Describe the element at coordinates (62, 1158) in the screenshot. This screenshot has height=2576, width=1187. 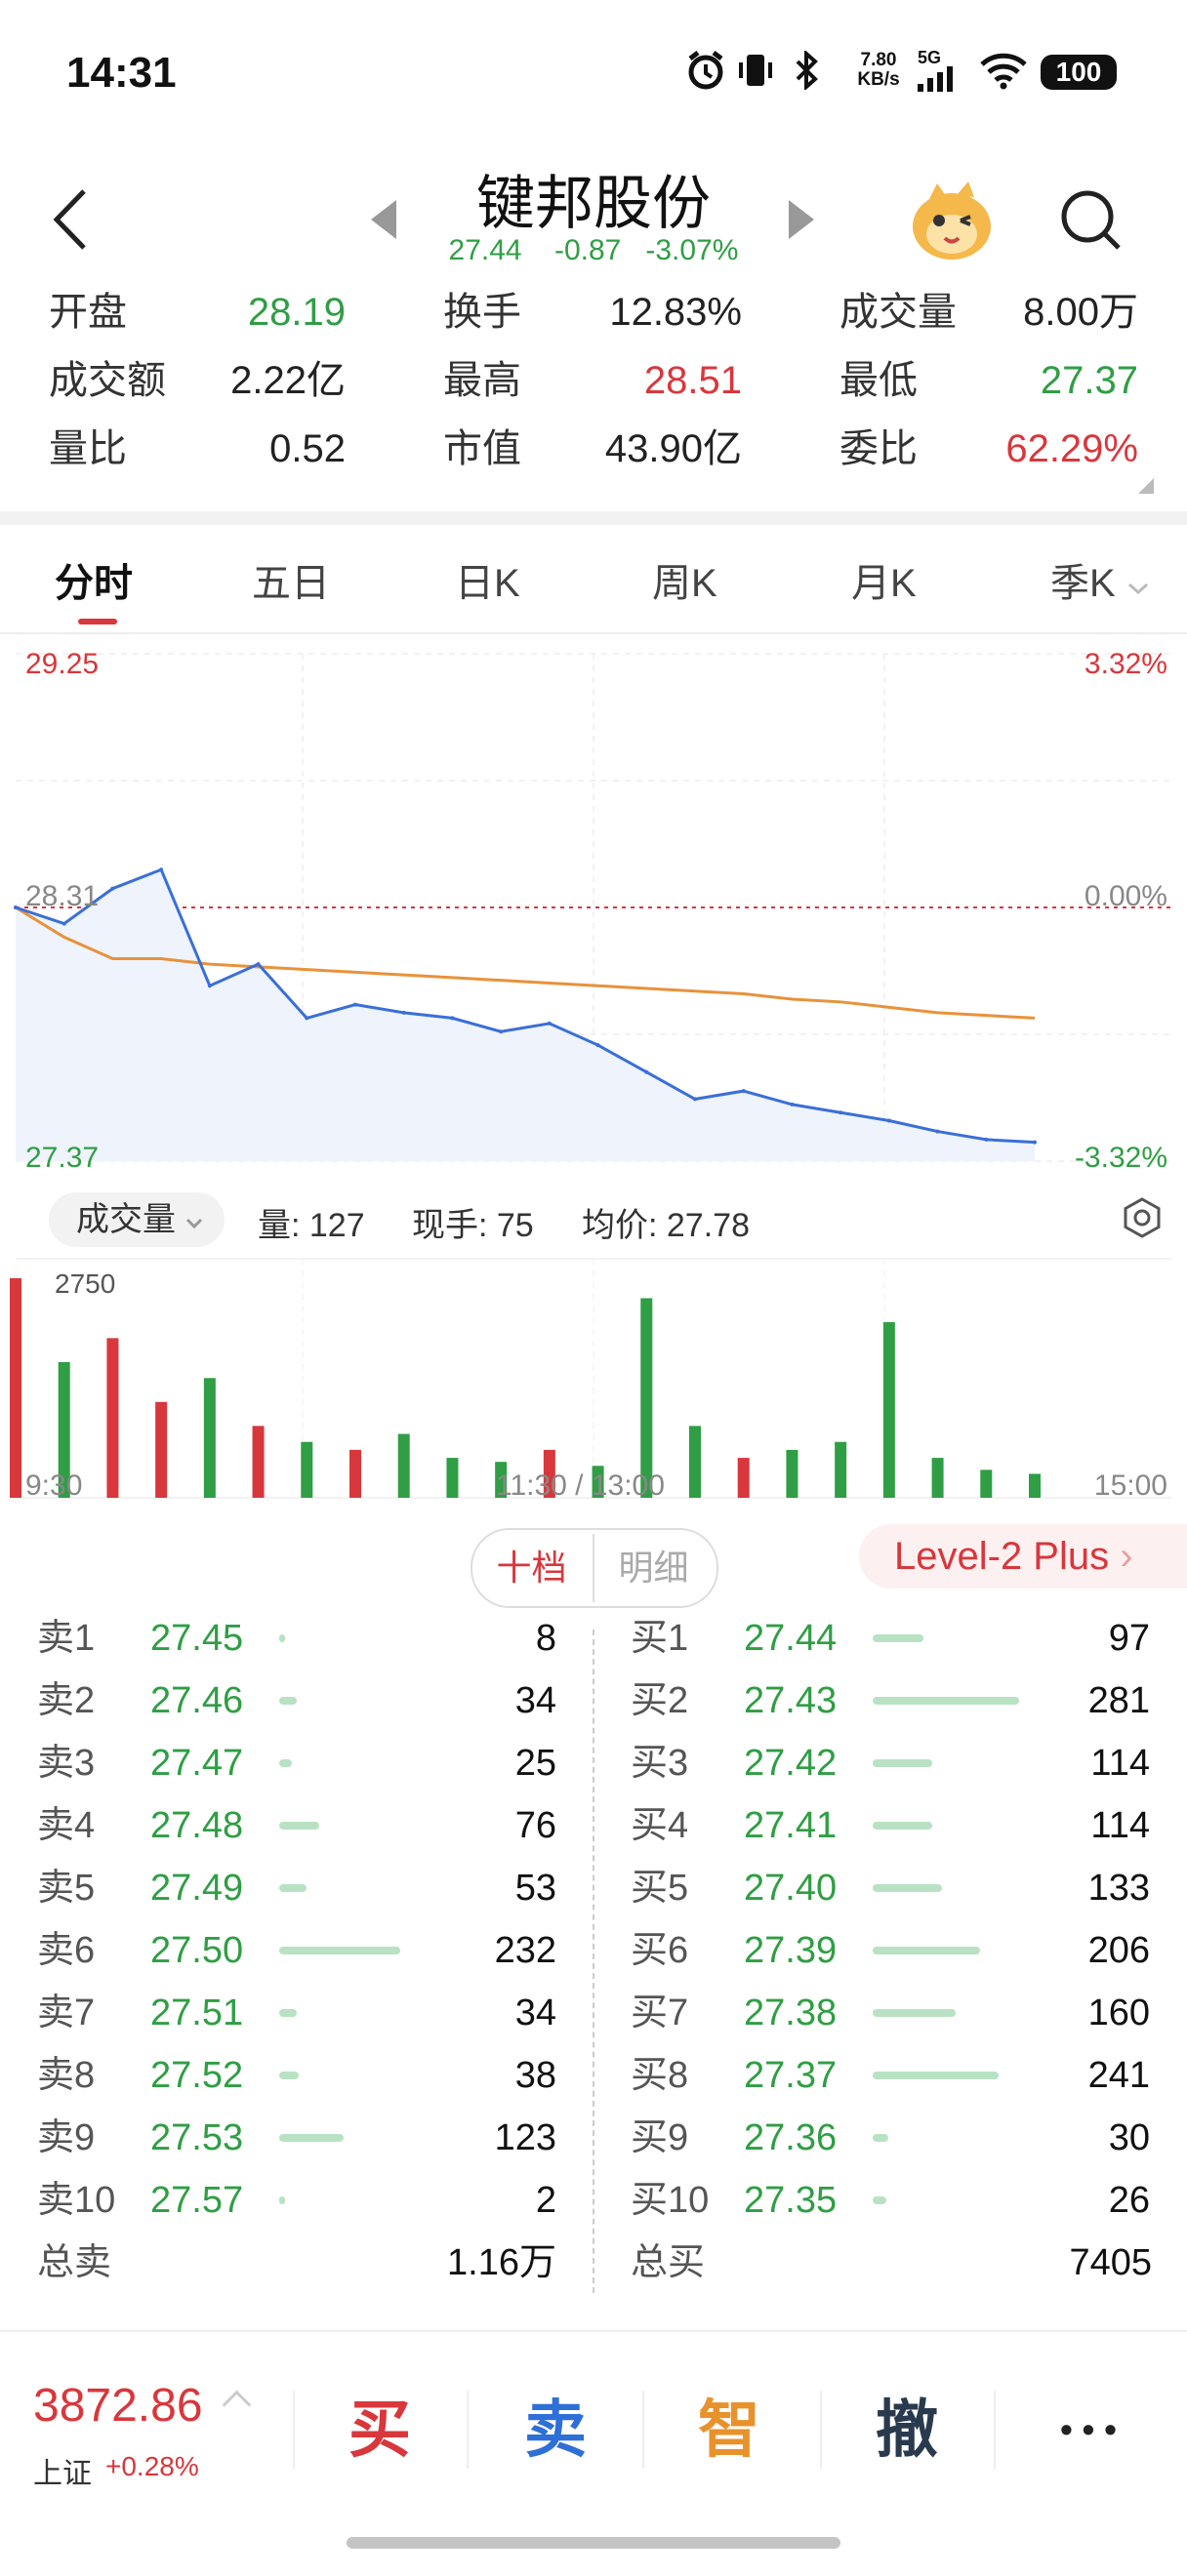
I see `axis-low-price: 27.37` at that location.